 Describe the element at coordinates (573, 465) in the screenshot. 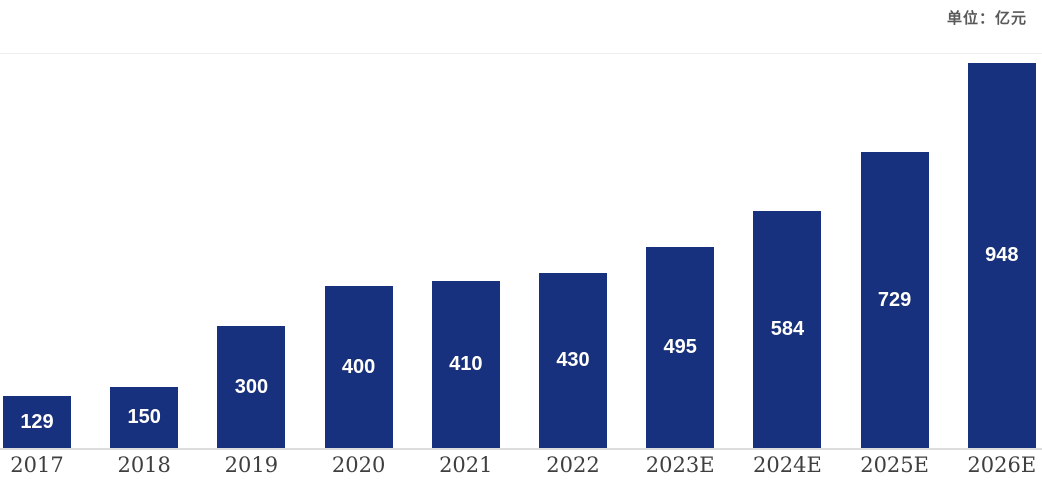

I see `x-axis-label-2022: 2022` at that location.